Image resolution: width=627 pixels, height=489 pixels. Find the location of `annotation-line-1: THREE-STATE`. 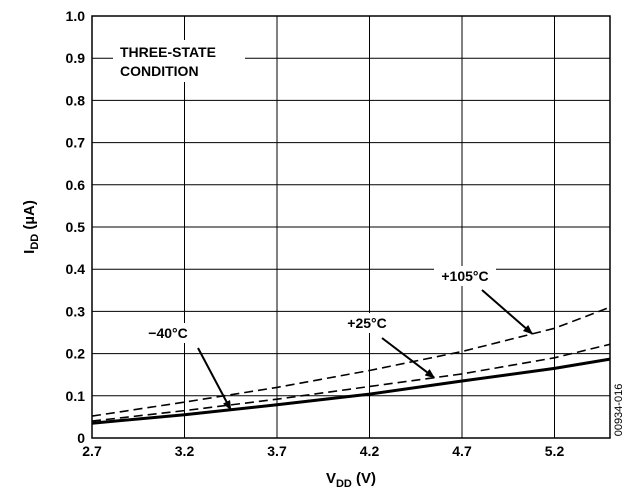

annotation-line-1: THREE-STATE is located at coordinates (168, 52).